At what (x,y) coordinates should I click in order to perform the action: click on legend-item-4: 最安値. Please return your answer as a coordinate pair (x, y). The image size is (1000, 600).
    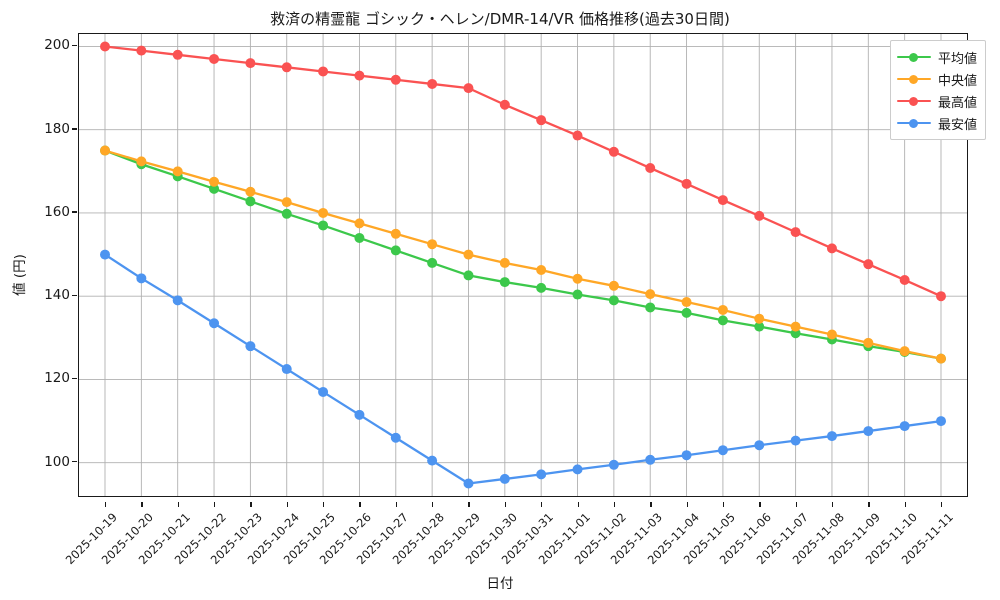
    Looking at the image, I should click on (936, 123).